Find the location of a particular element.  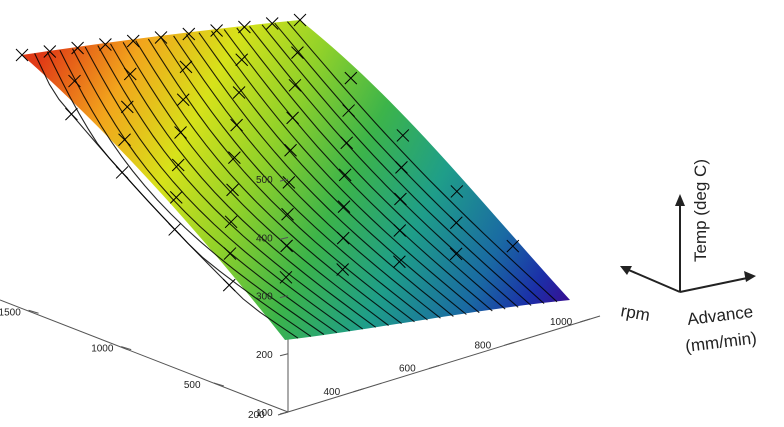

rpm-tick-labels: 500 1000 1500 is located at coordinates (112, 349).